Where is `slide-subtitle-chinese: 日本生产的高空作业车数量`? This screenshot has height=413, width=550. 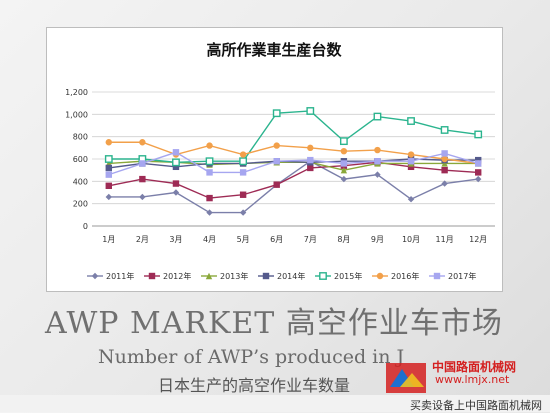
slide-subtitle-chinese: 日本生产的高空作业车数量 is located at coordinates (254, 385).